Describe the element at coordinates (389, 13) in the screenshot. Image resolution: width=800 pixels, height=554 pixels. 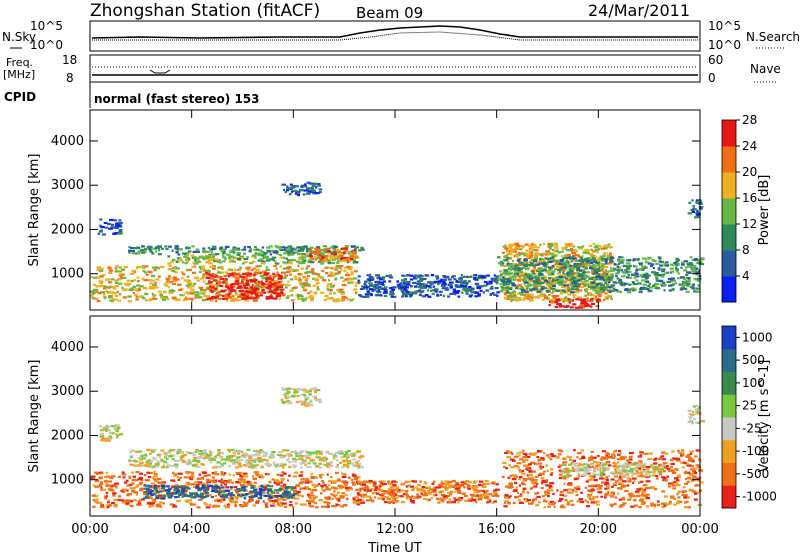
I see `beam-label: Beam 09` at that location.